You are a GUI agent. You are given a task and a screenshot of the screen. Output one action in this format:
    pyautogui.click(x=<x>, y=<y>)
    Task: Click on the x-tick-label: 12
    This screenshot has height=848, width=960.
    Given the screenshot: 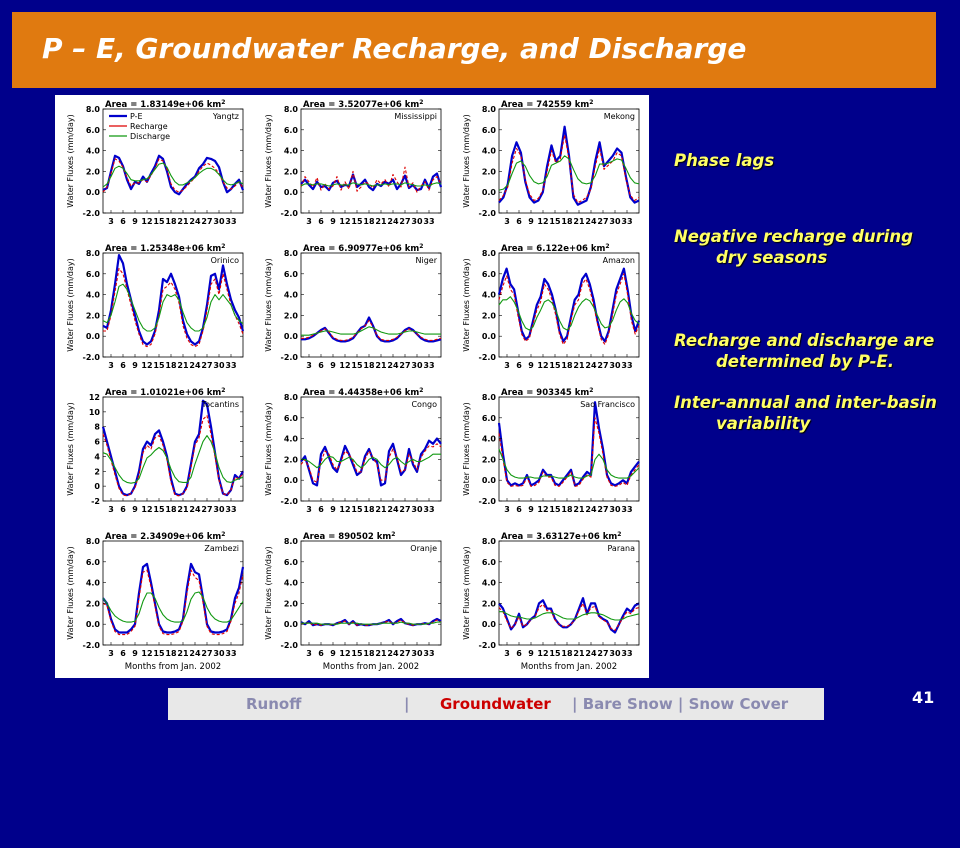 What is the action you would take?
    pyautogui.click(x=344, y=509)
    